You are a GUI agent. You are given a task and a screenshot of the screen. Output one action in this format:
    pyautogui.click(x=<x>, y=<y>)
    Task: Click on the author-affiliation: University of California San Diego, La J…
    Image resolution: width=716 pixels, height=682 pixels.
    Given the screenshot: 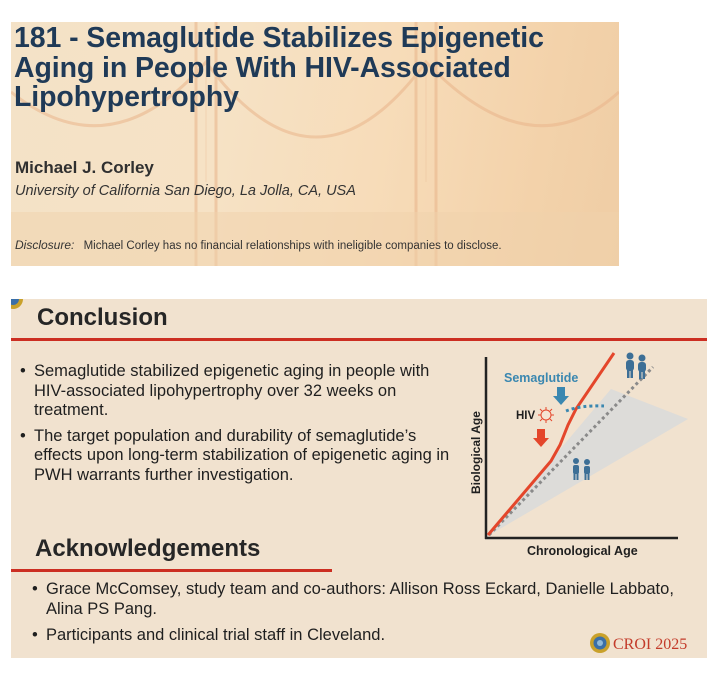 What is the action you would take?
    pyautogui.click(x=185, y=191)
    